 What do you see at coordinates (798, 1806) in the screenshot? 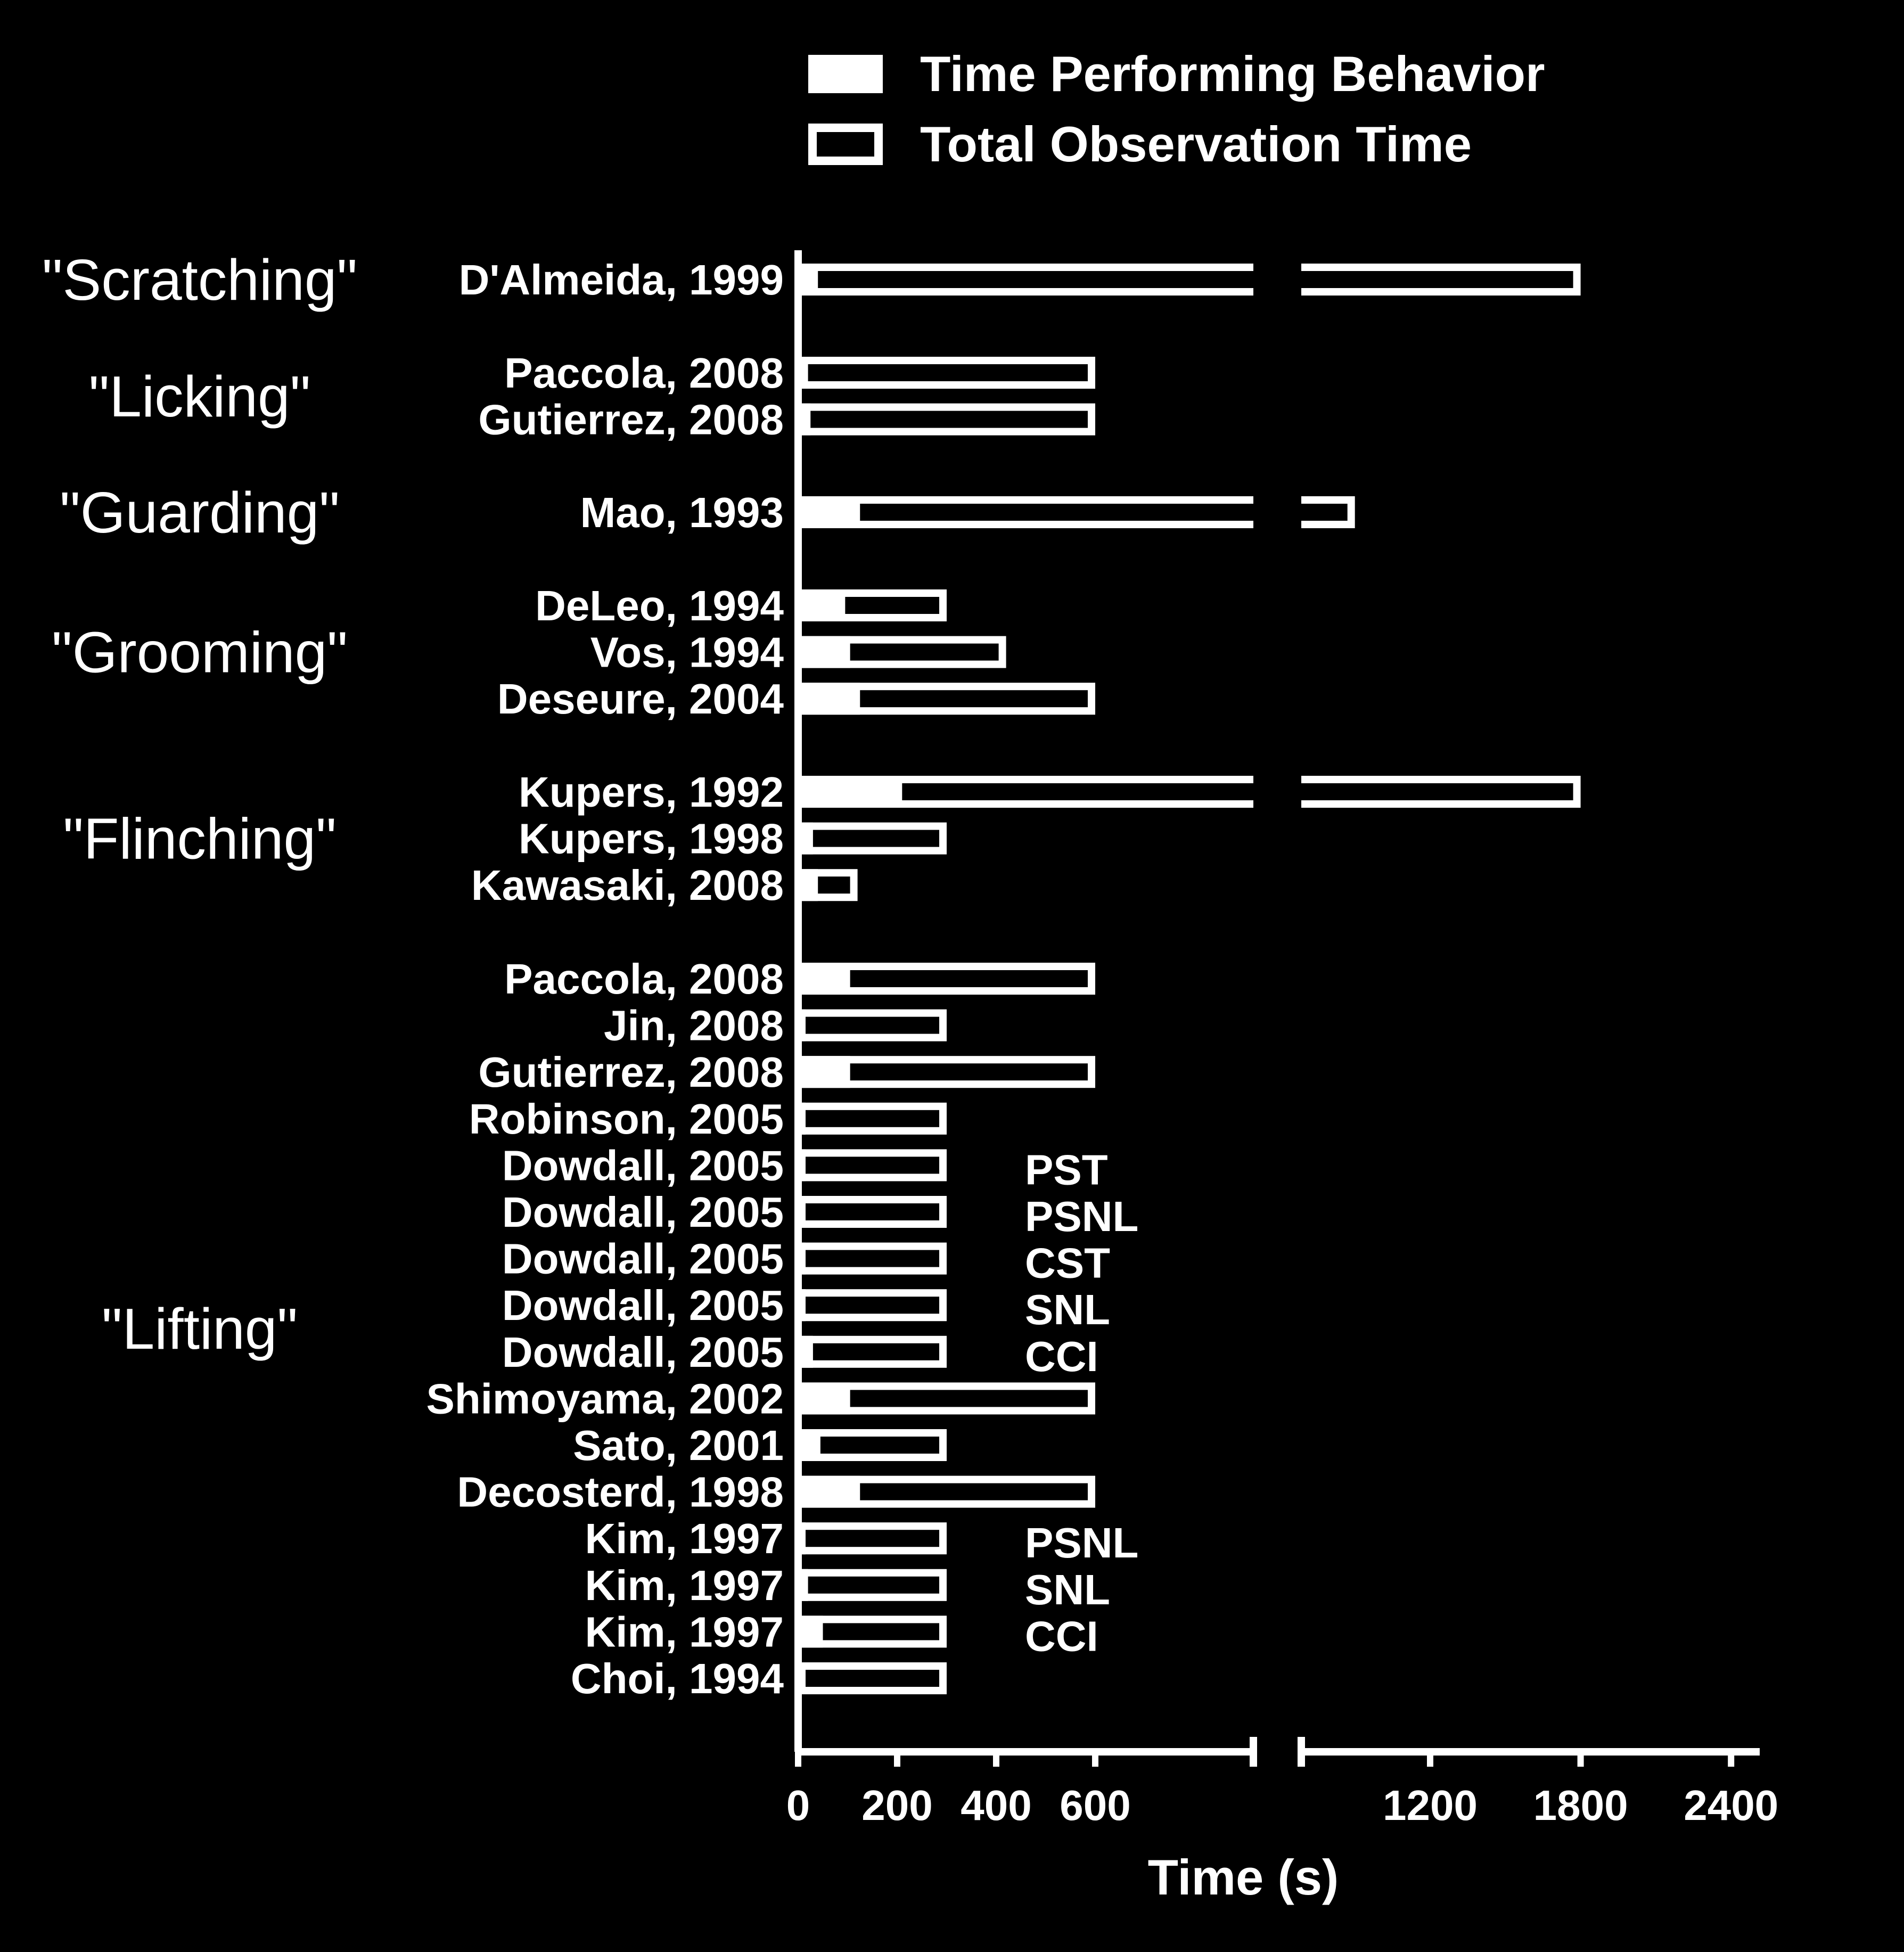
I see `x-tick-label: 0` at bounding box center [798, 1806].